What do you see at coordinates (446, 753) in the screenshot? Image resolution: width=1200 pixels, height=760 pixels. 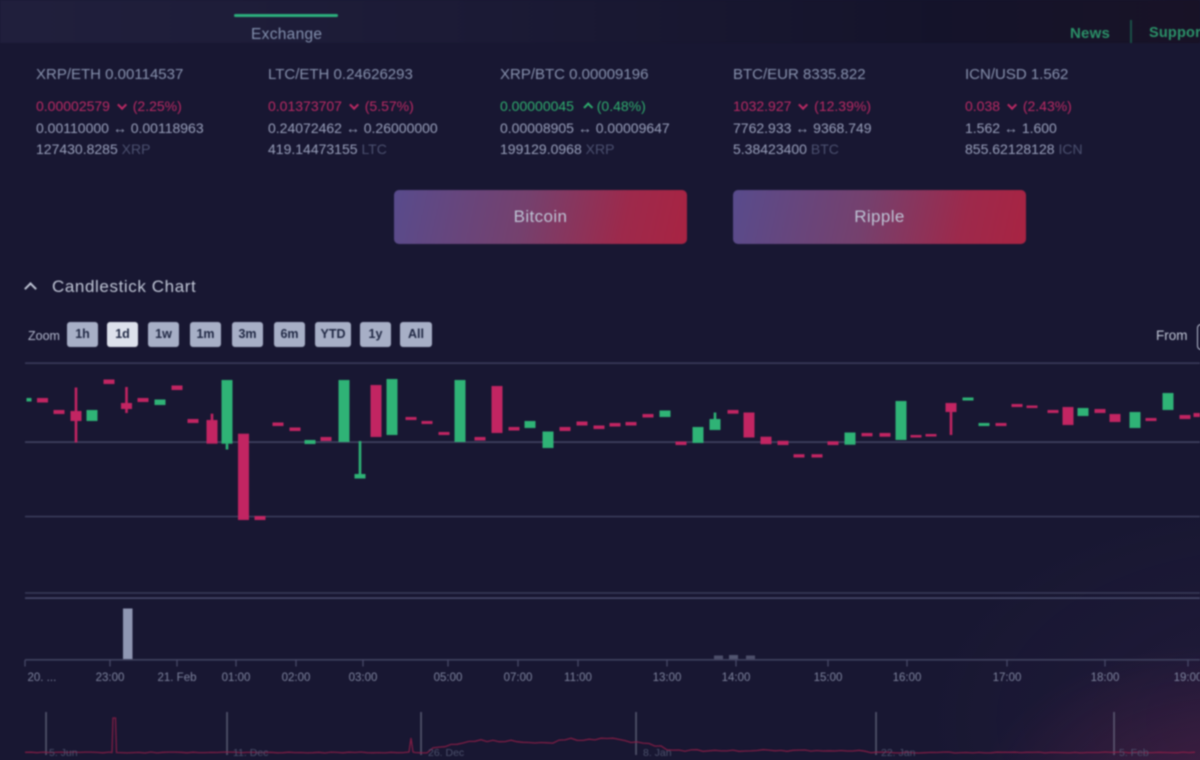 I see `svg-text: 26. Dec` at bounding box center [446, 753].